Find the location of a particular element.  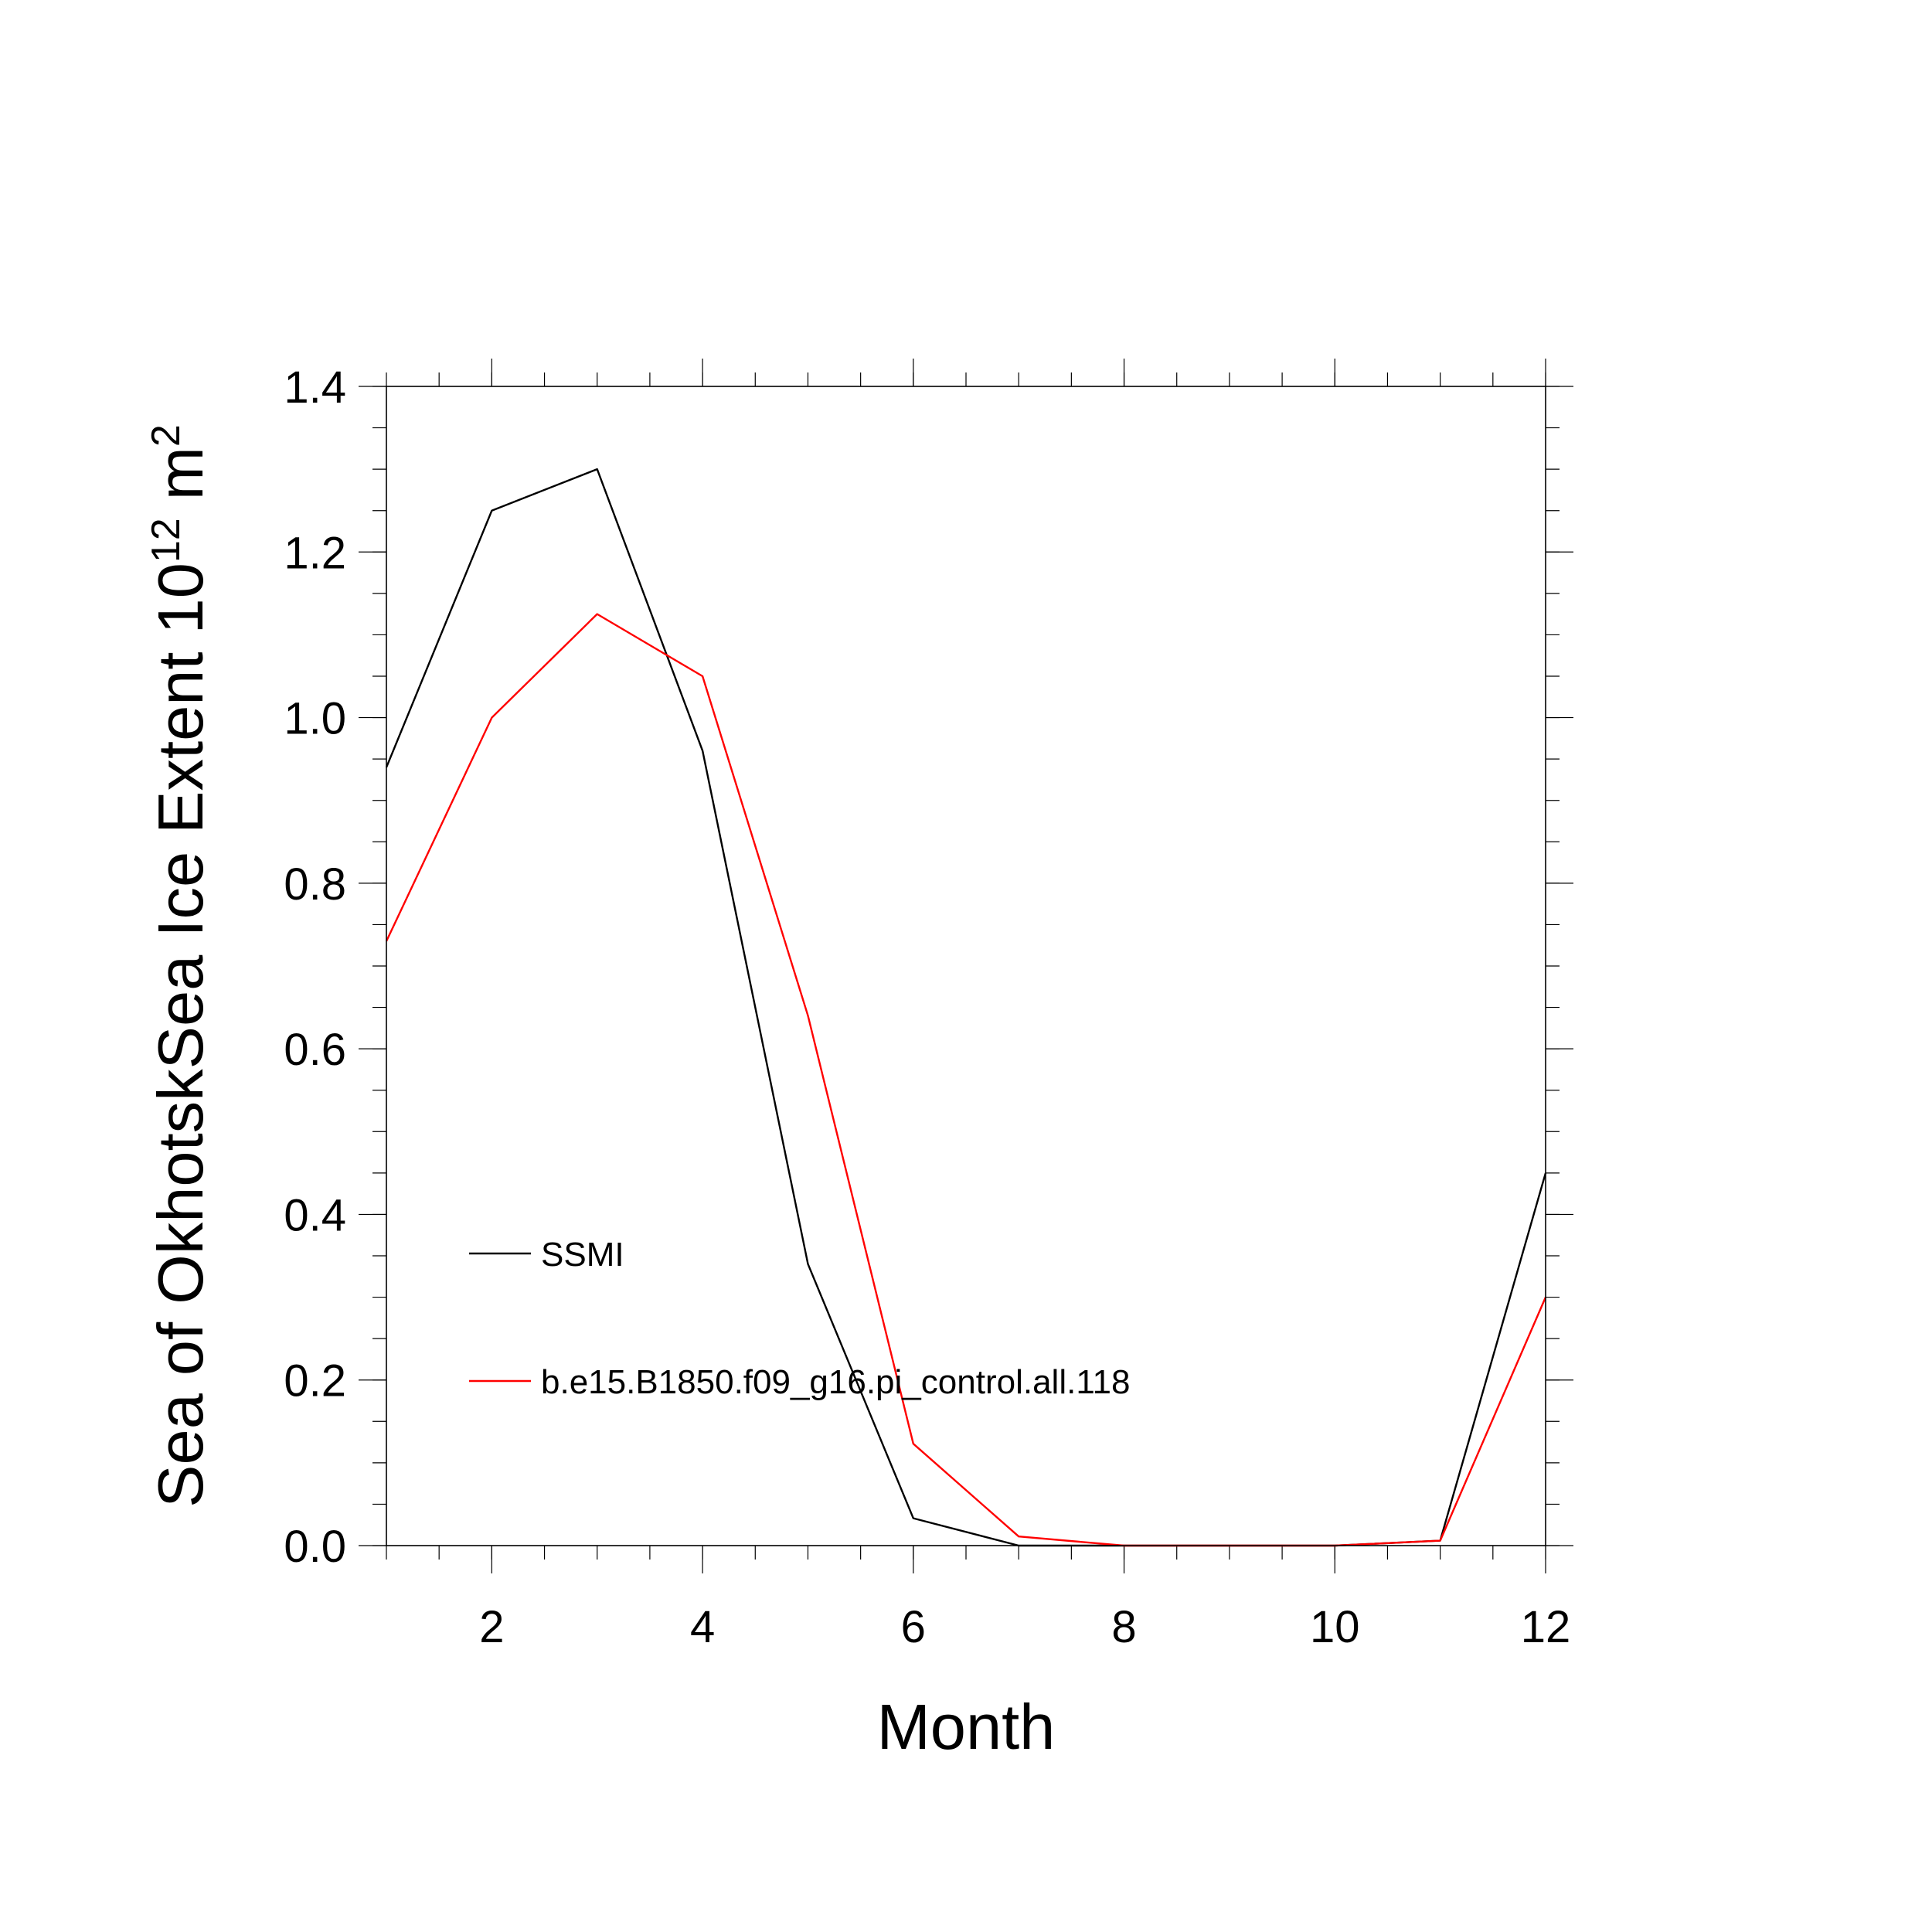

y-tick-label: 0.8 is located at coordinates (315, 885).